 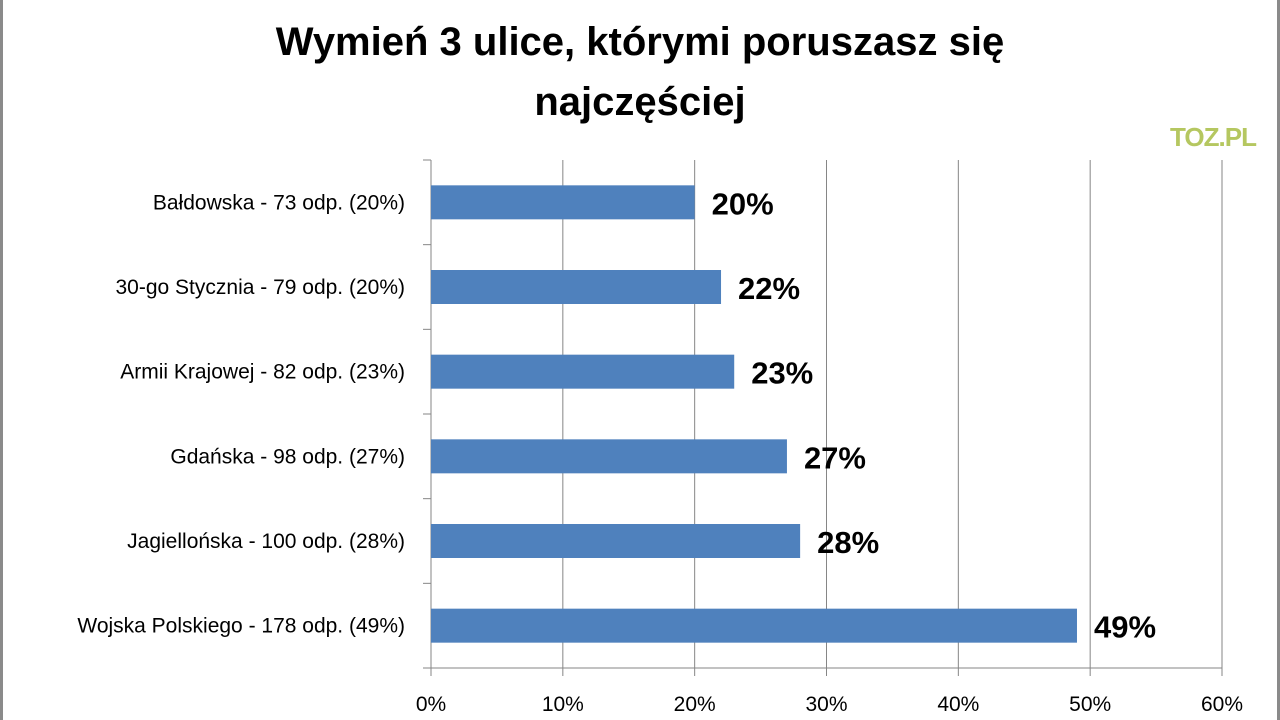 I want to click on data-label: 22%, so click(x=769, y=288).